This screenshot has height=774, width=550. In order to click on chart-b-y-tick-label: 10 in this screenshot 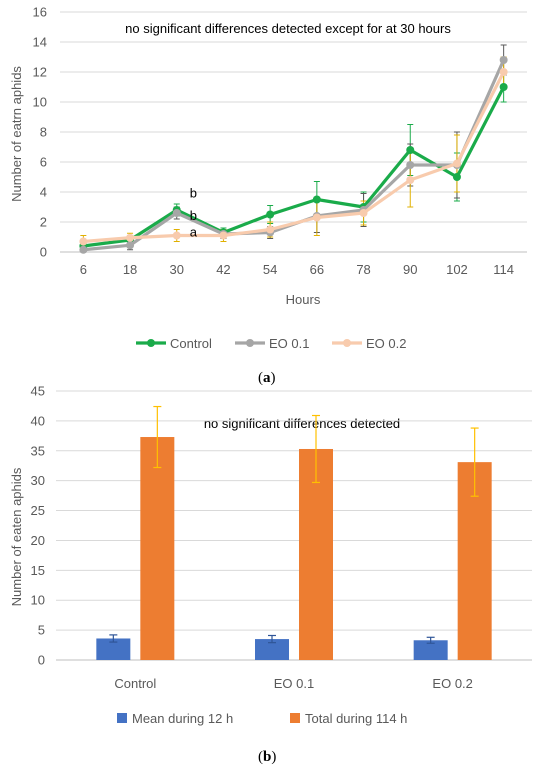, I will do `click(38, 600)`.